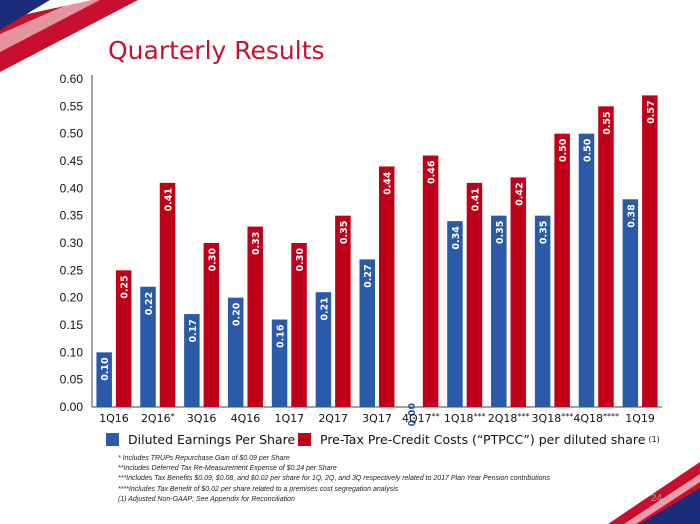  I want to click on bottom-right-white-stripe, so click(662, 499).